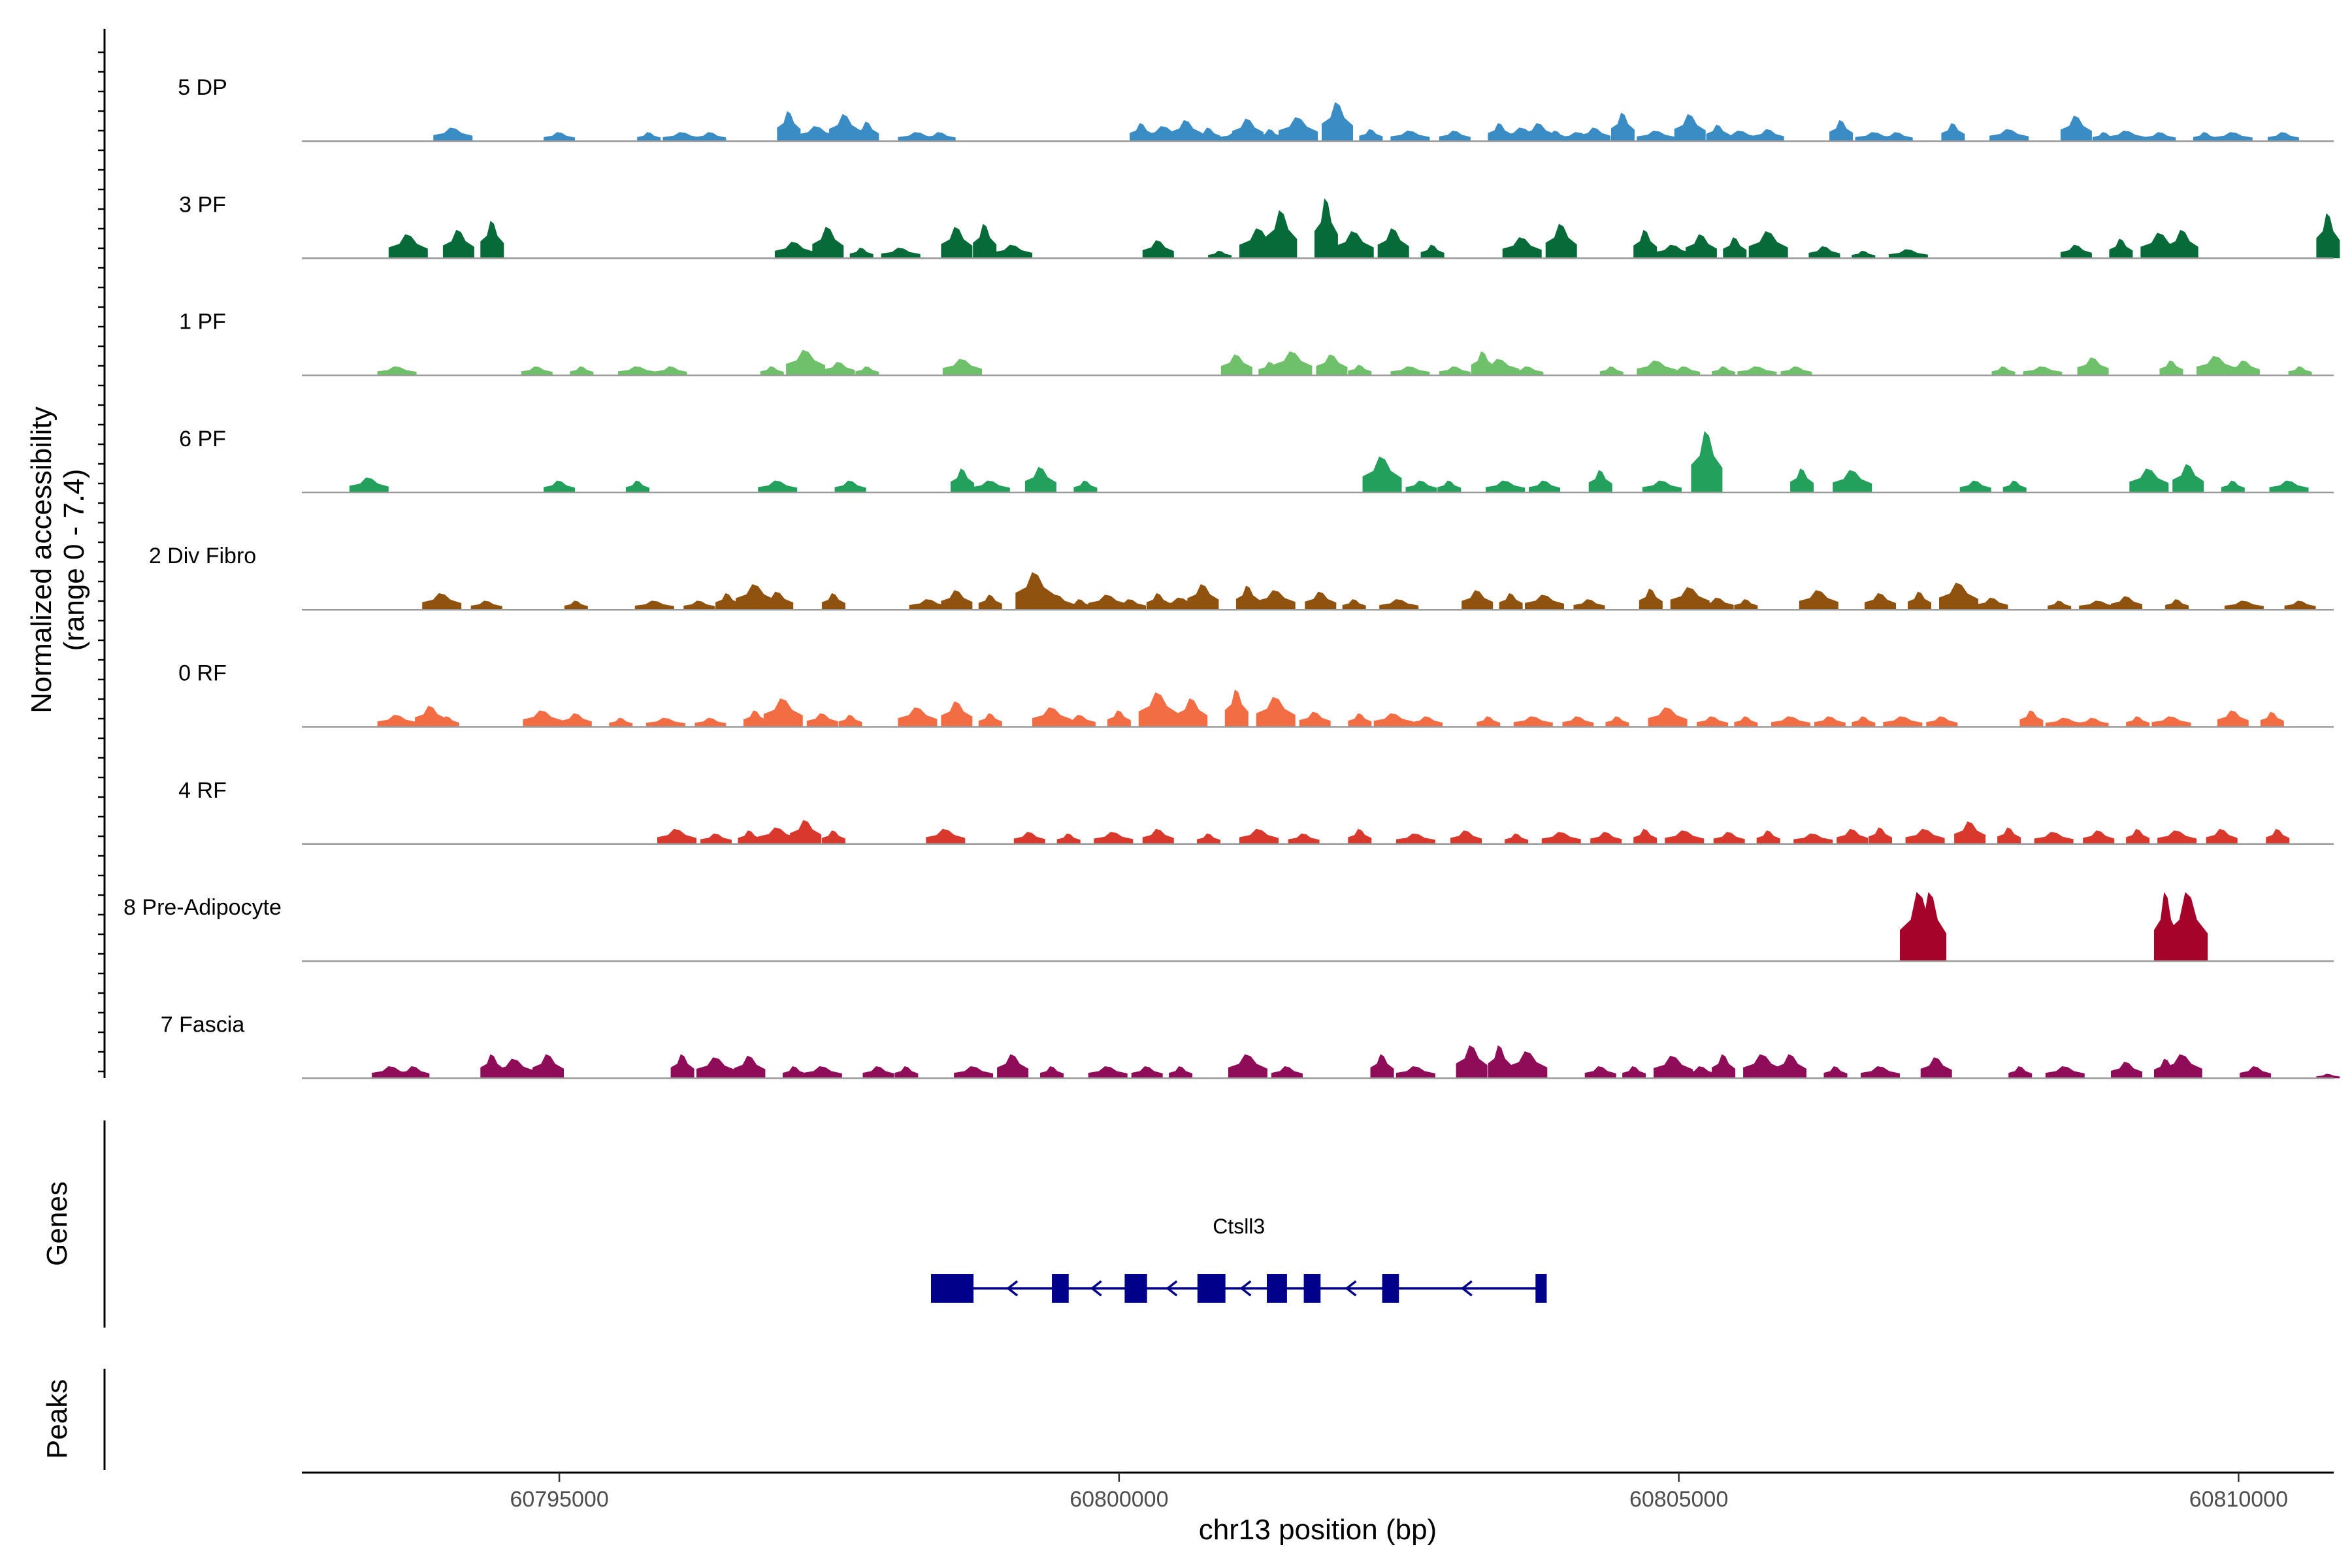 The width and height of the screenshot is (2352, 1568). What do you see at coordinates (1256, 460) in the screenshot?
I see `track-6-pf: 6 PF` at bounding box center [1256, 460].